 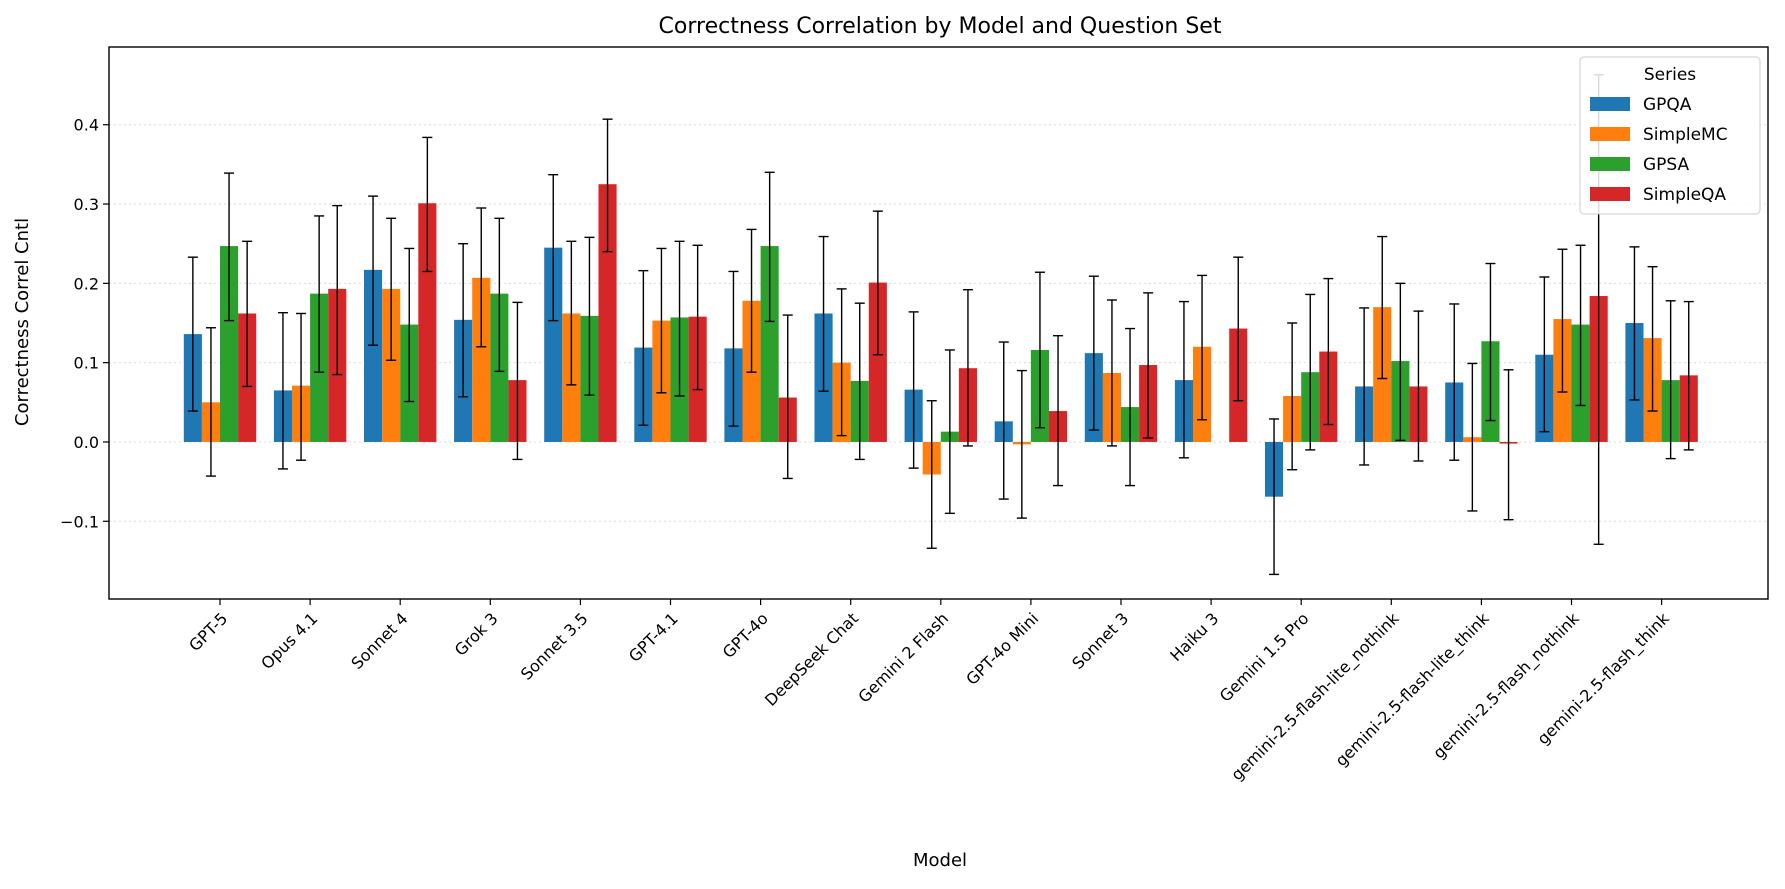 What do you see at coordinates (86, 204) in the screenshot?
I see `y-tick-label: 0.3` at bounding box center [86, 204].